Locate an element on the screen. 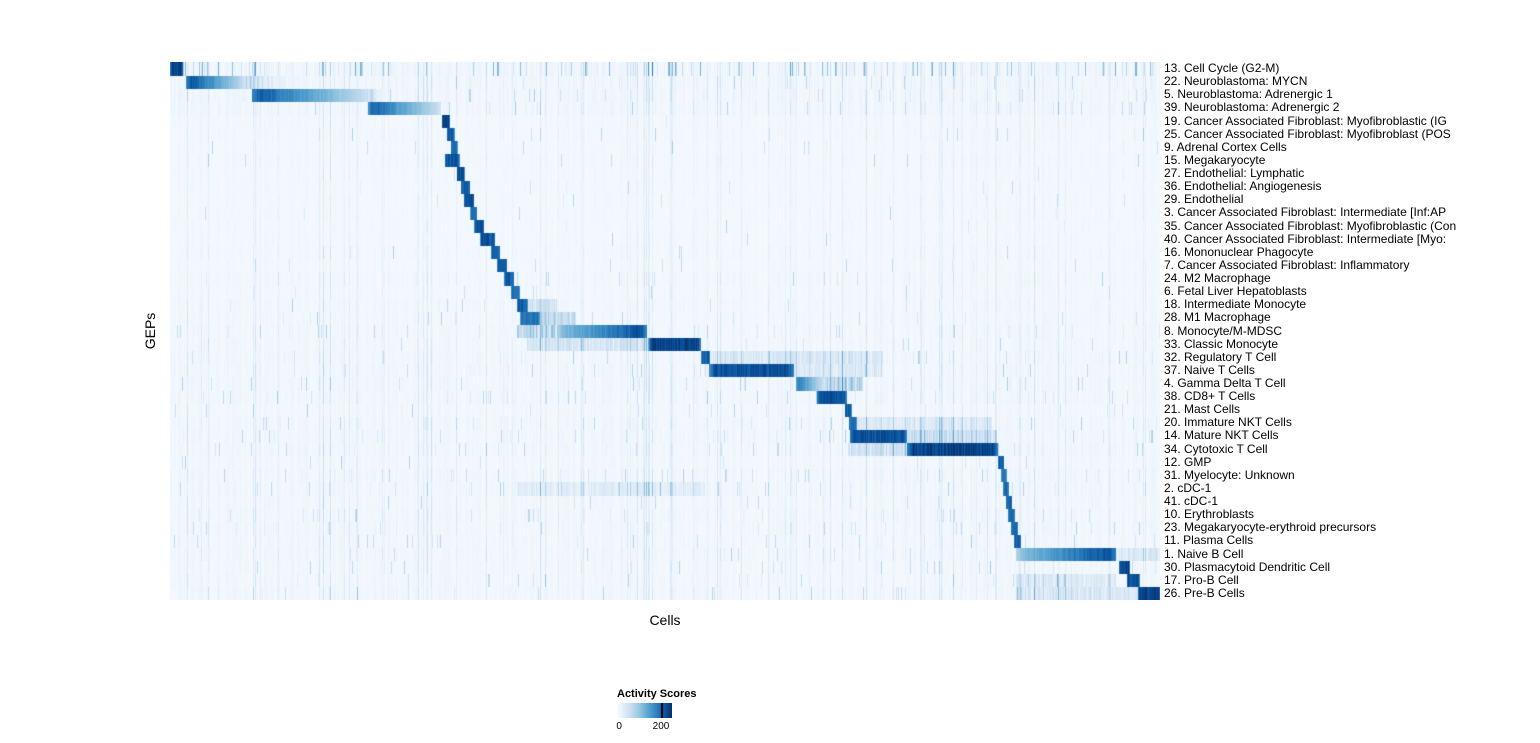 The height and width of the screenshot is (743, 1540). activity-scores-legend: Activity Scores 0 200 is located at coordinates (656, 710).